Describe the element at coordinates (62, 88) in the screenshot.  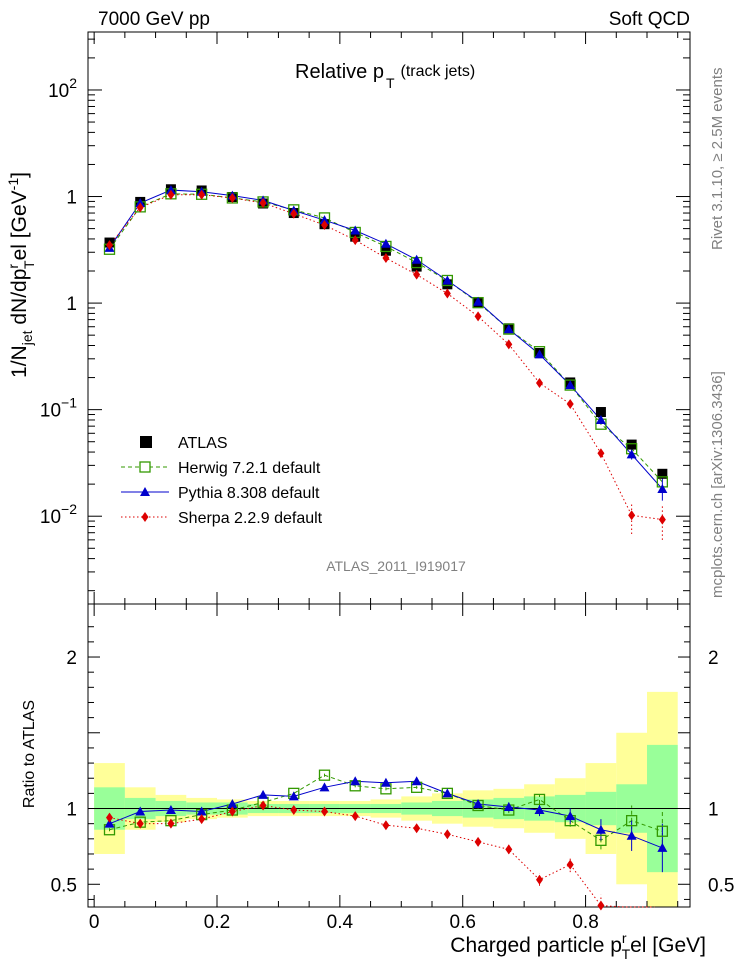
I see `y-tick-label: 10²` at that location.